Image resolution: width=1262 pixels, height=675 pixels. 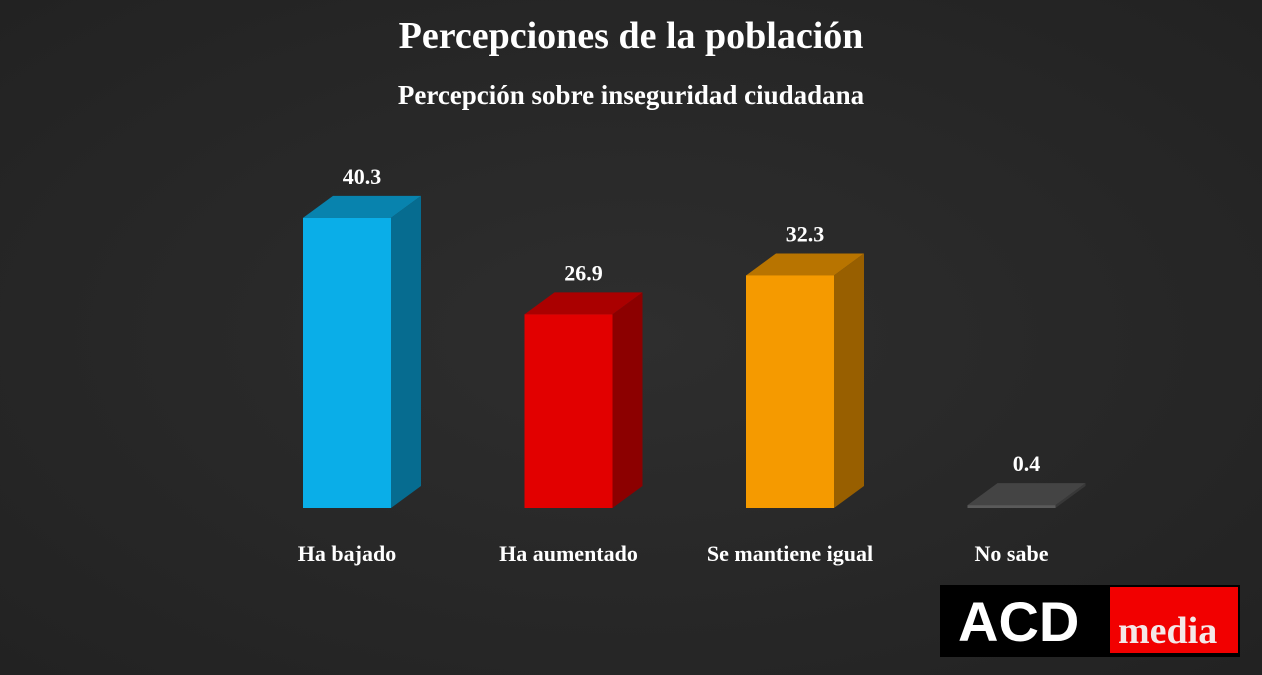 I want to click on logo-acd-text: ACD, so click(x=1019, y=621).